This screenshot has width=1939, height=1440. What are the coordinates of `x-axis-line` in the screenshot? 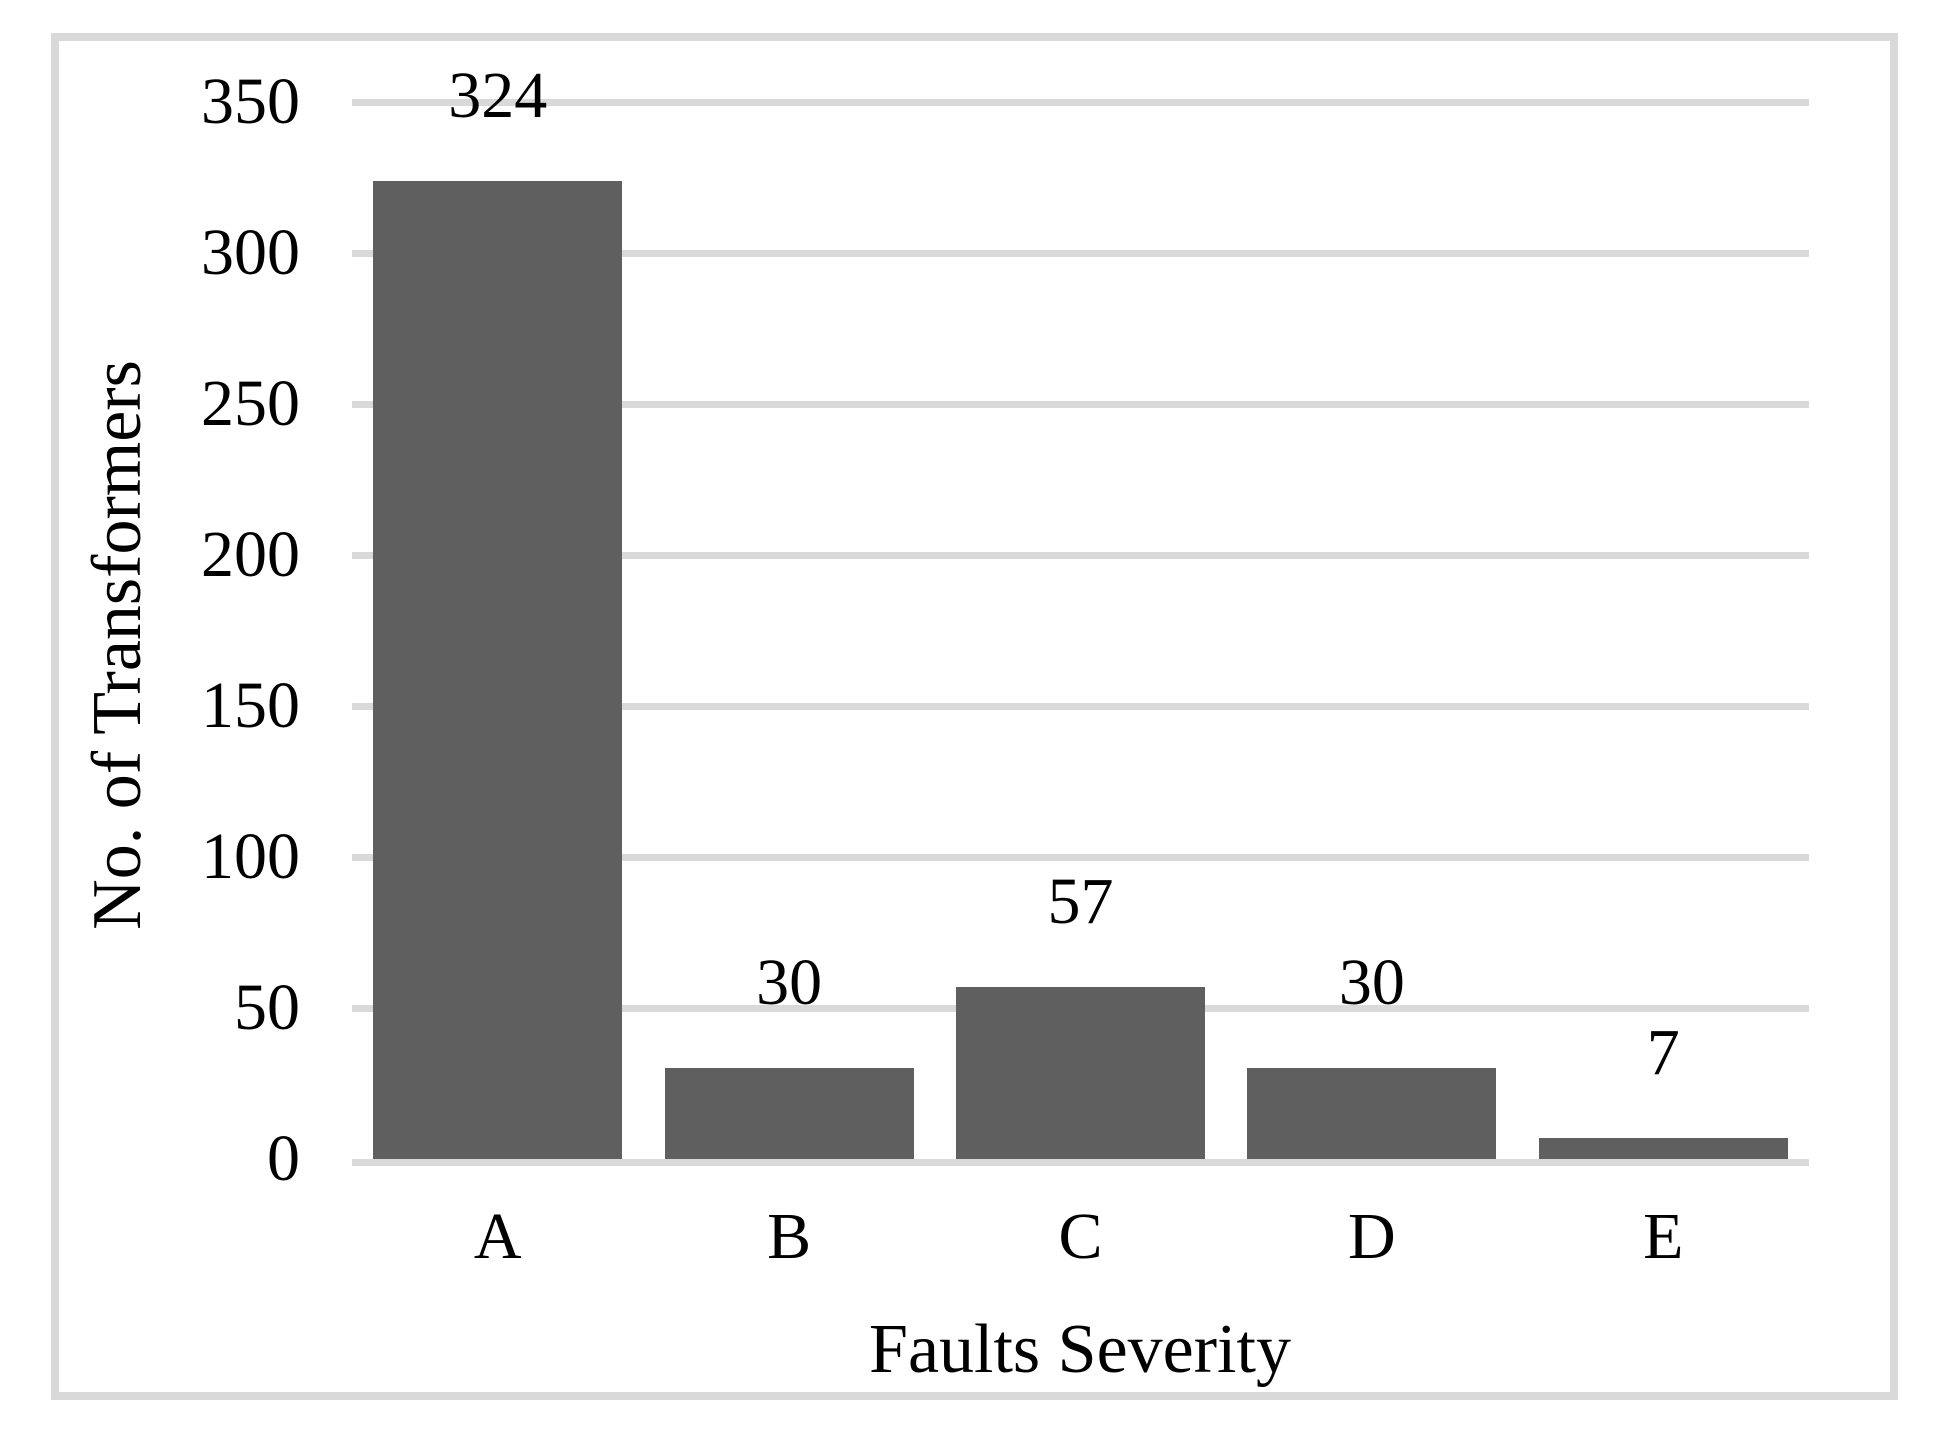 It's located at (1080, 1162).